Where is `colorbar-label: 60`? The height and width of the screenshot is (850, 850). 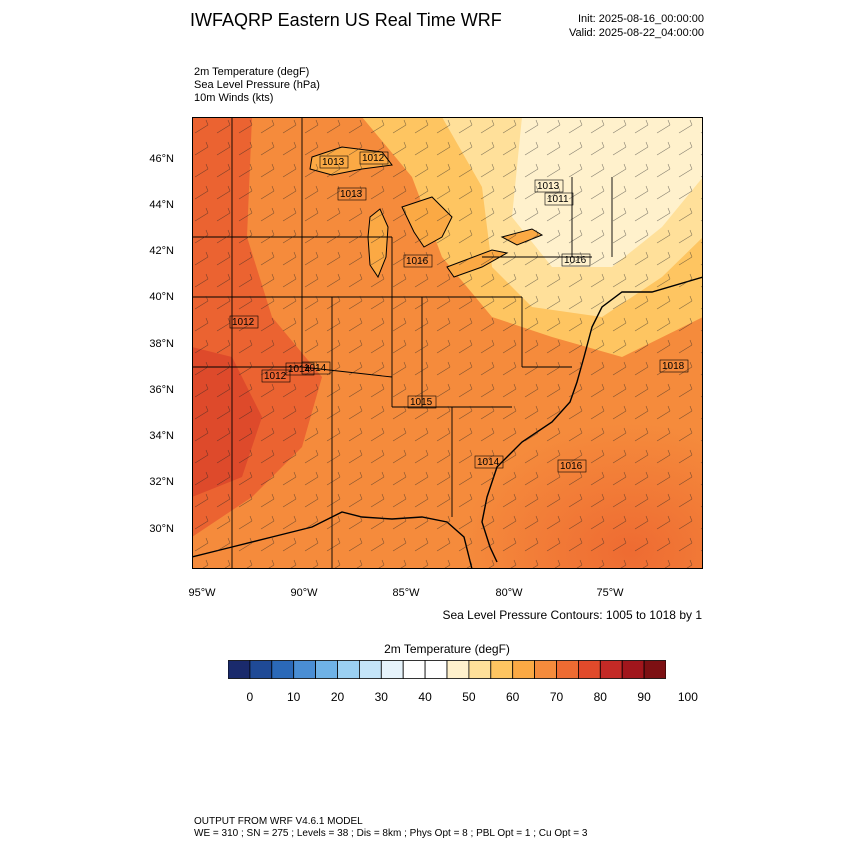
colorbar-label: 60 is located at coordinates (513, 697).